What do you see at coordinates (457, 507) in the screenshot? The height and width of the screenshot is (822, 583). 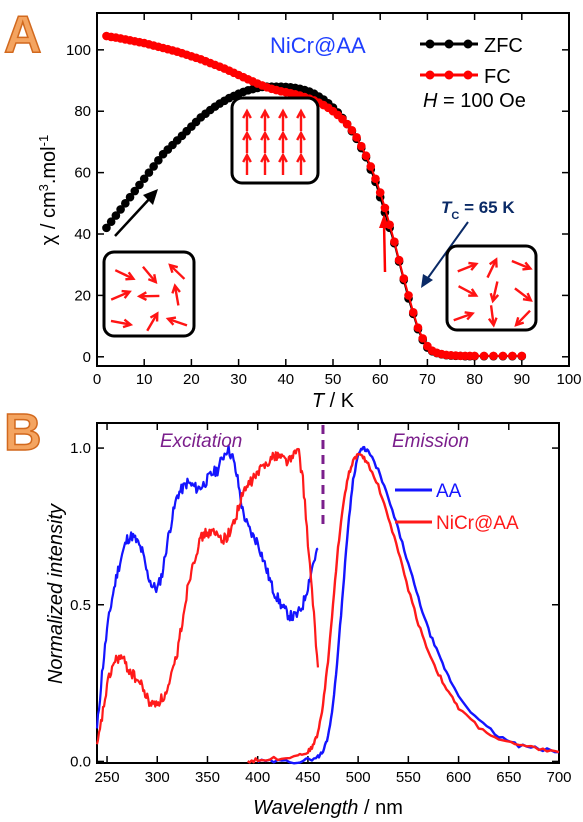 I see `panel-b-legend: AA NiCr@AA` at bounding box center [457, 507].